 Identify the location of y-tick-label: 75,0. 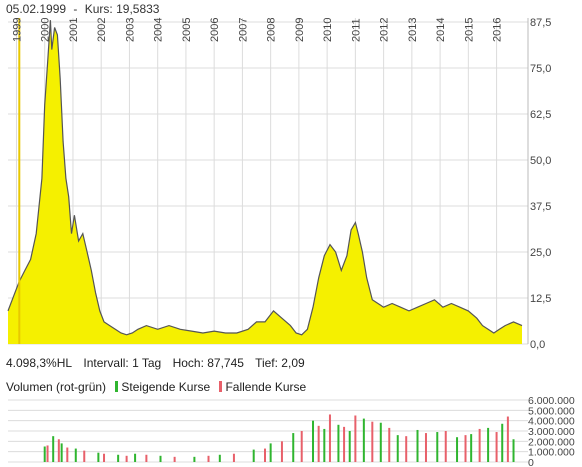
(540, 69).